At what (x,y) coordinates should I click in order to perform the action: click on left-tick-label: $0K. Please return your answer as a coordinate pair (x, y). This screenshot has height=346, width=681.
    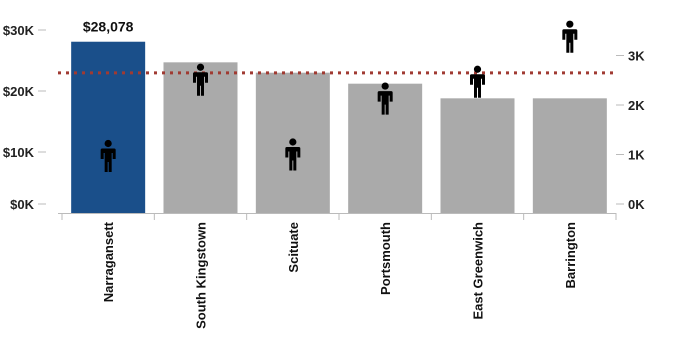
    Looking at the image, I should click on (22, 204).